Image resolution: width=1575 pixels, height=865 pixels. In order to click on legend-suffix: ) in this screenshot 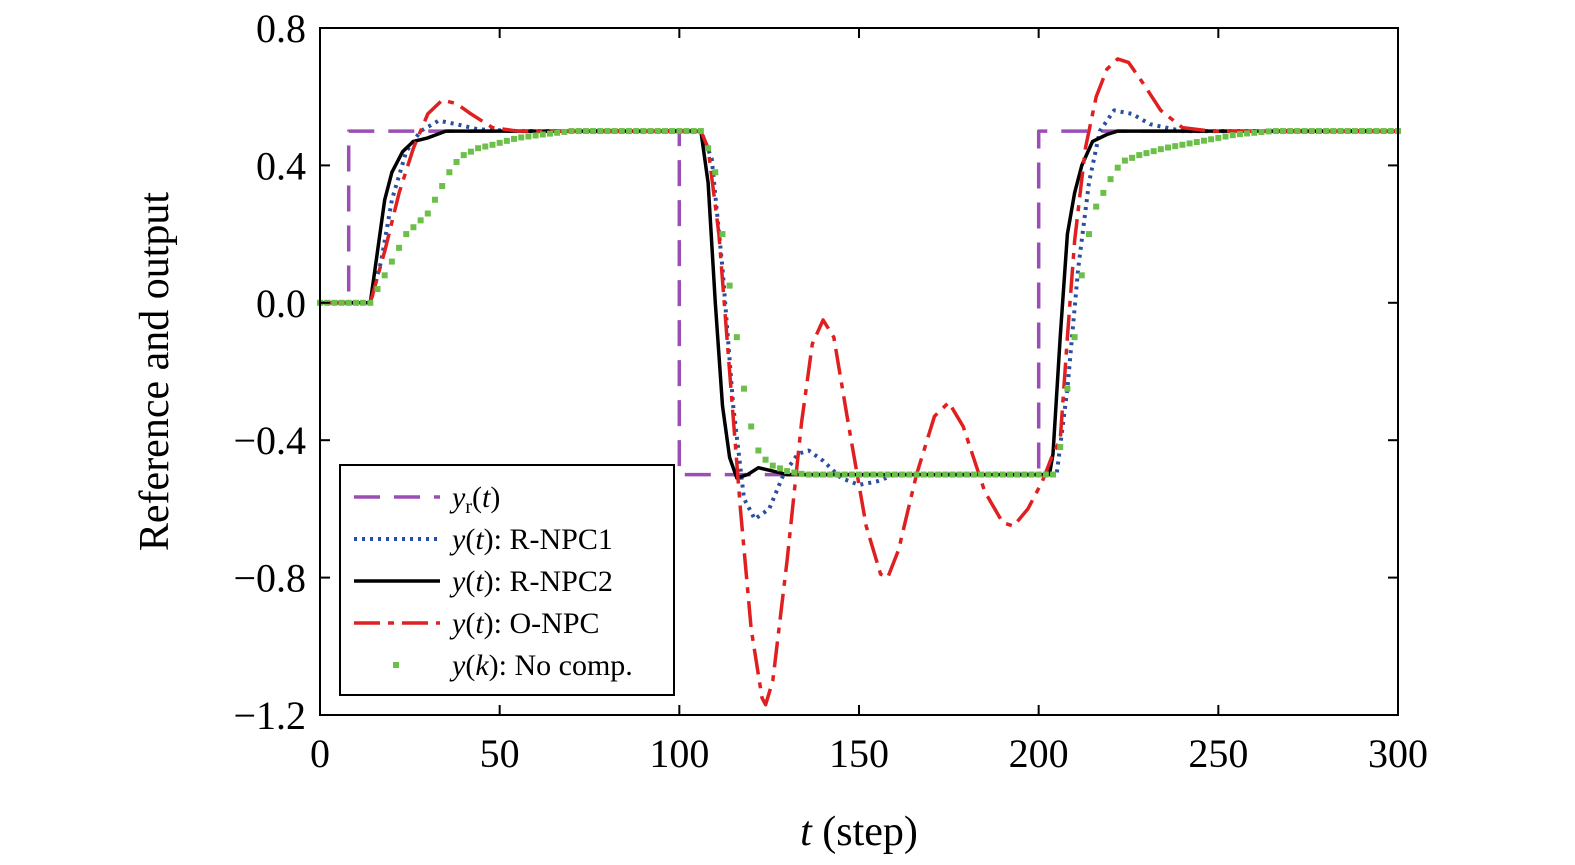, I will do `click(495, 497)`.